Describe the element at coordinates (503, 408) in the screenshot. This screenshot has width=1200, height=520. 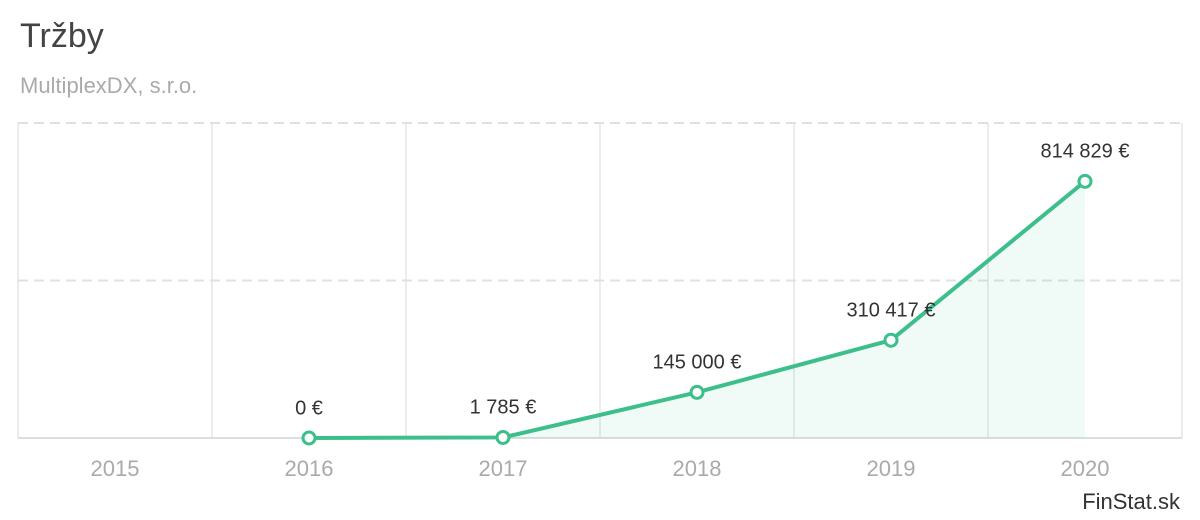
I see `value-label: 1 785 €` at that location.